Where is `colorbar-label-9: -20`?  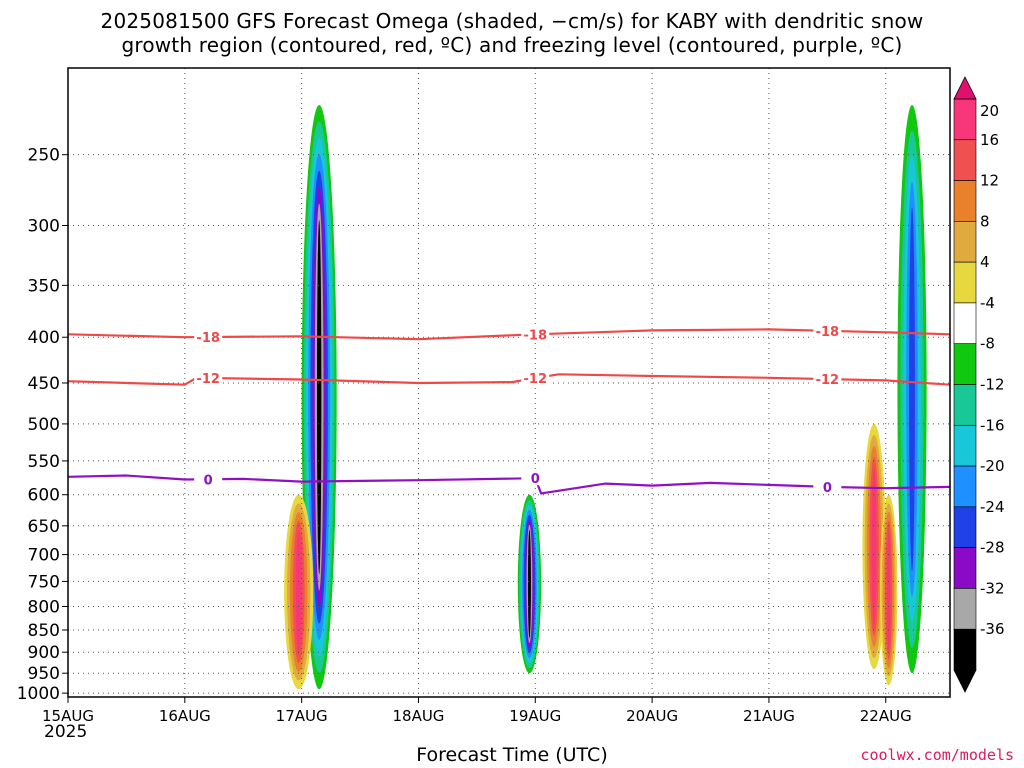
colorbar-label-9: -20 is located at coordinates (992, 466).